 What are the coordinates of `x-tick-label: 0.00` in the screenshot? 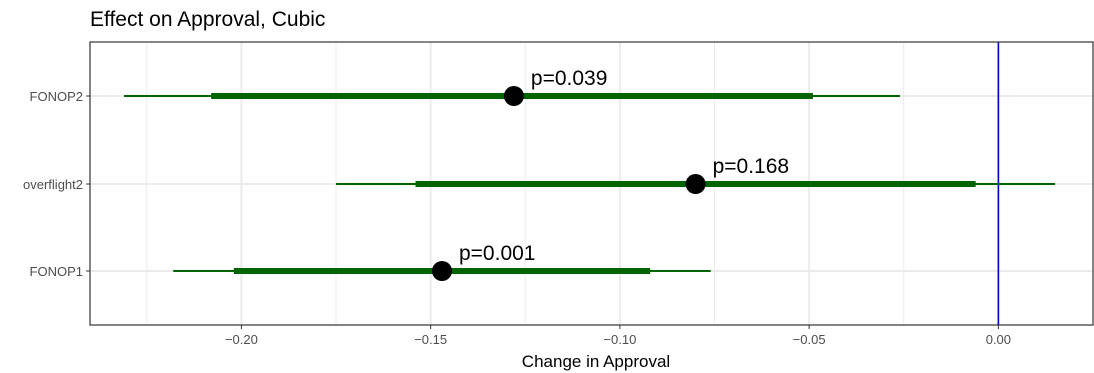 It's located at (998, 339).